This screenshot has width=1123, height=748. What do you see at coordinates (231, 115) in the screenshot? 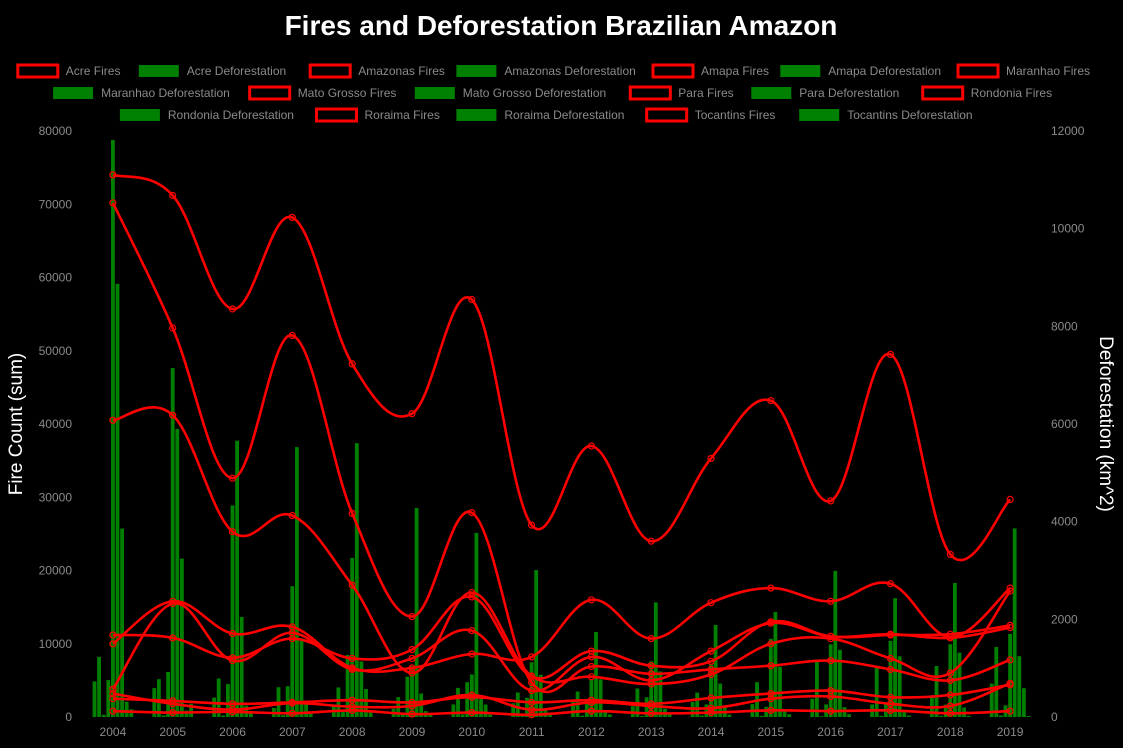
I see `legend-label-rondonia-deforestation: Rondonia Deforestation` at bounding box center [231, 115].